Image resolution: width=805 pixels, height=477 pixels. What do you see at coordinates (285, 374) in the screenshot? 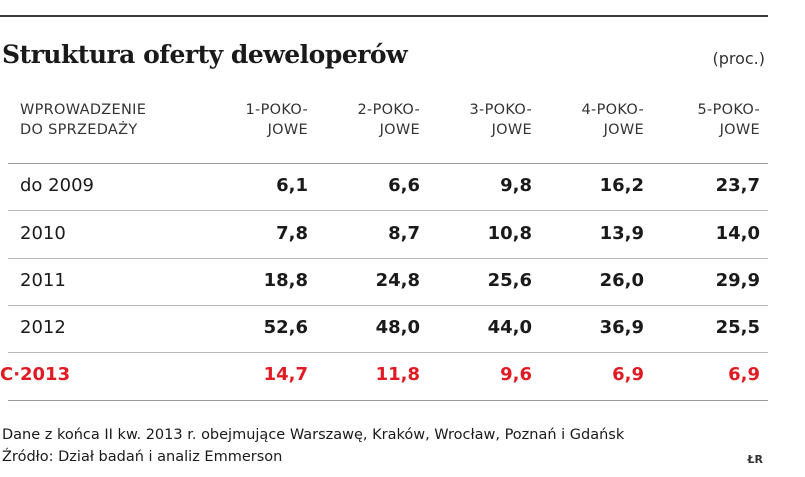
I see `table-cell: 14,7` at bounding box center [285, 374].